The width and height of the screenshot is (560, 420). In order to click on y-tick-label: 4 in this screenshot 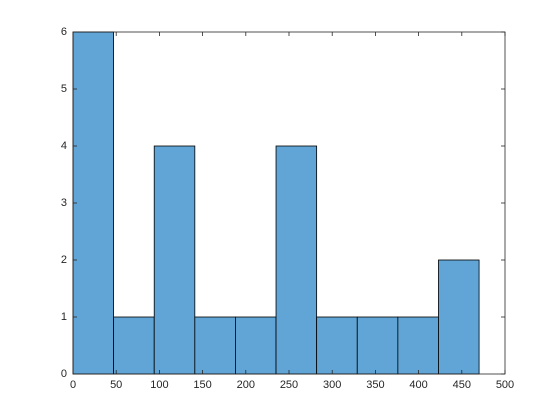, I will do `click(64, 146)`.